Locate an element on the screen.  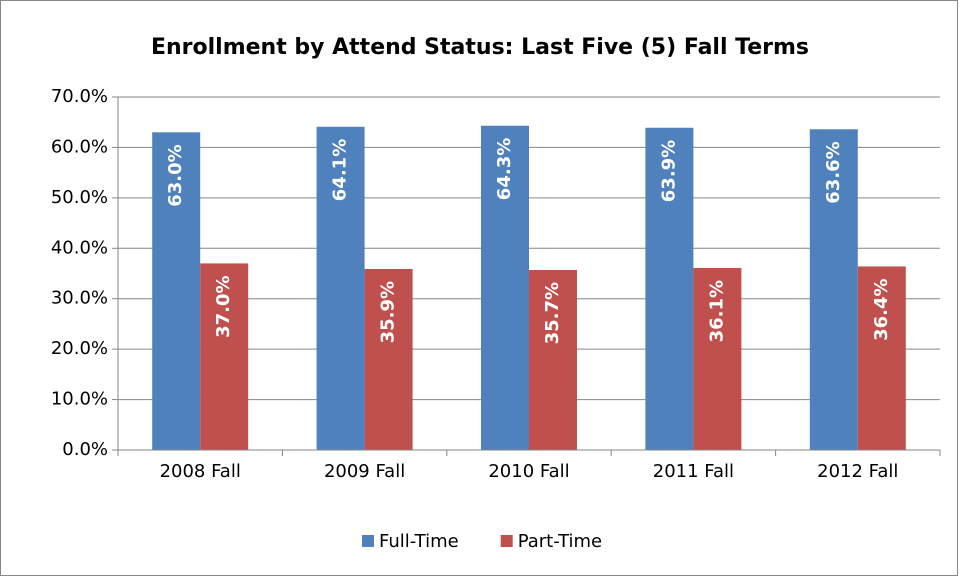
value-label: 63.9% is located at coordinates (668, 171).